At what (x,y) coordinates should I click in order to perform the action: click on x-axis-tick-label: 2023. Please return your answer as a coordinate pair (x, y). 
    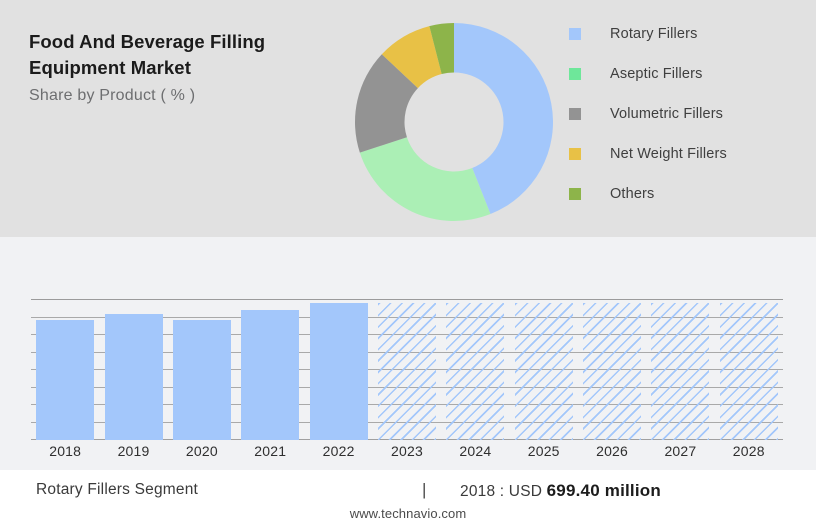
    Looking at the image, I should click on (407, 451).